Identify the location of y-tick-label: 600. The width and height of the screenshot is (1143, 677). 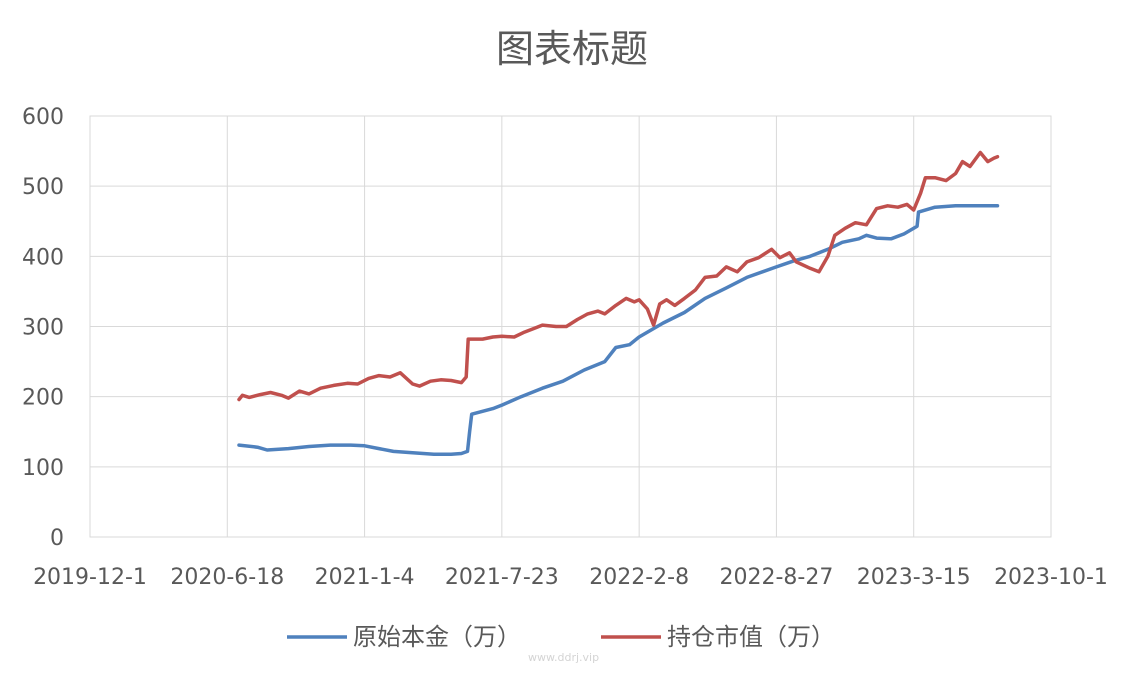
(43, 117).